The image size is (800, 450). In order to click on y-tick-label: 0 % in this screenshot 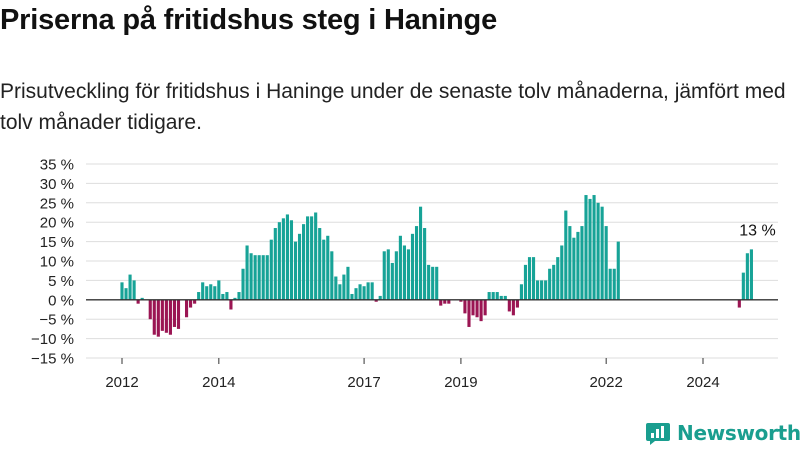, I will do `click(61, 300)`.